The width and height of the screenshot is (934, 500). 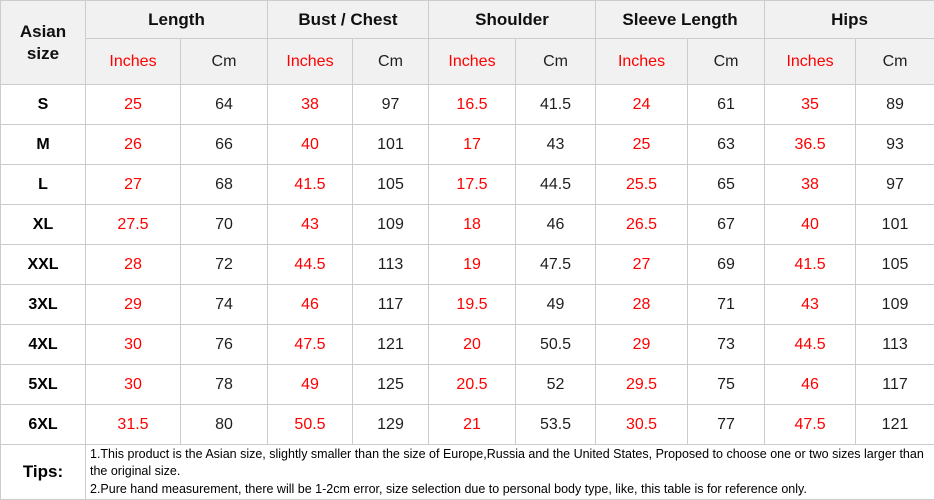 What do you see at coordinates (726, 145) in the screenshot?
I see `cm-value: 63` at bounding box center [726, 145].